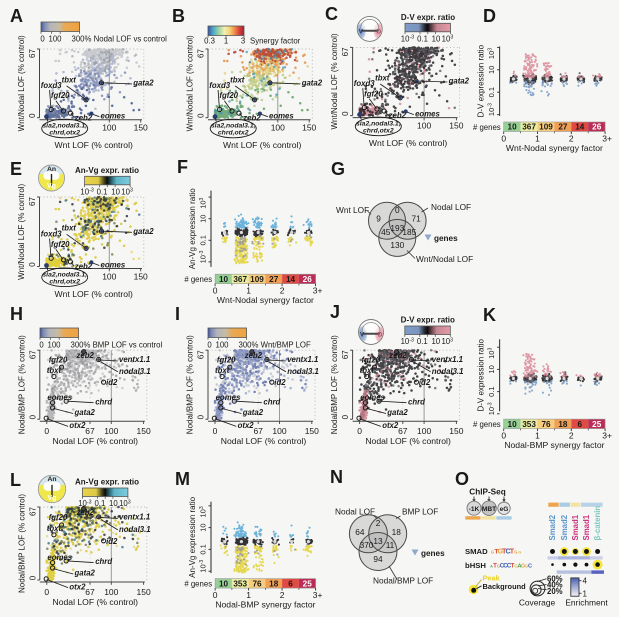  What do you see at coordinates (94, 145) in the screenshot?
I see `svg-text: Wnt LOF (% control)` at bounding box center [94, 145].